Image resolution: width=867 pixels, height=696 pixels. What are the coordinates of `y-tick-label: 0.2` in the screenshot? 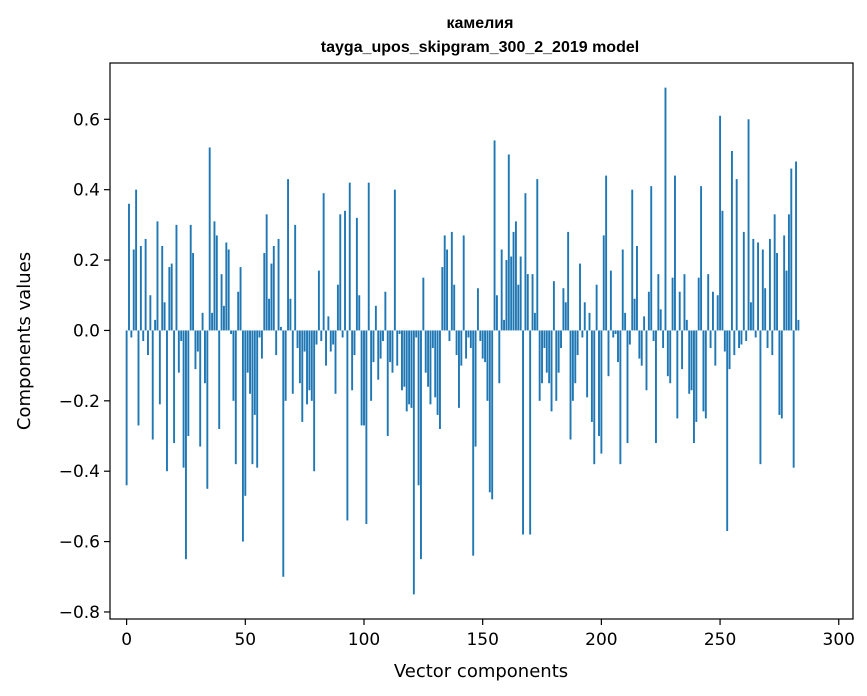 It's located at (86, 261).